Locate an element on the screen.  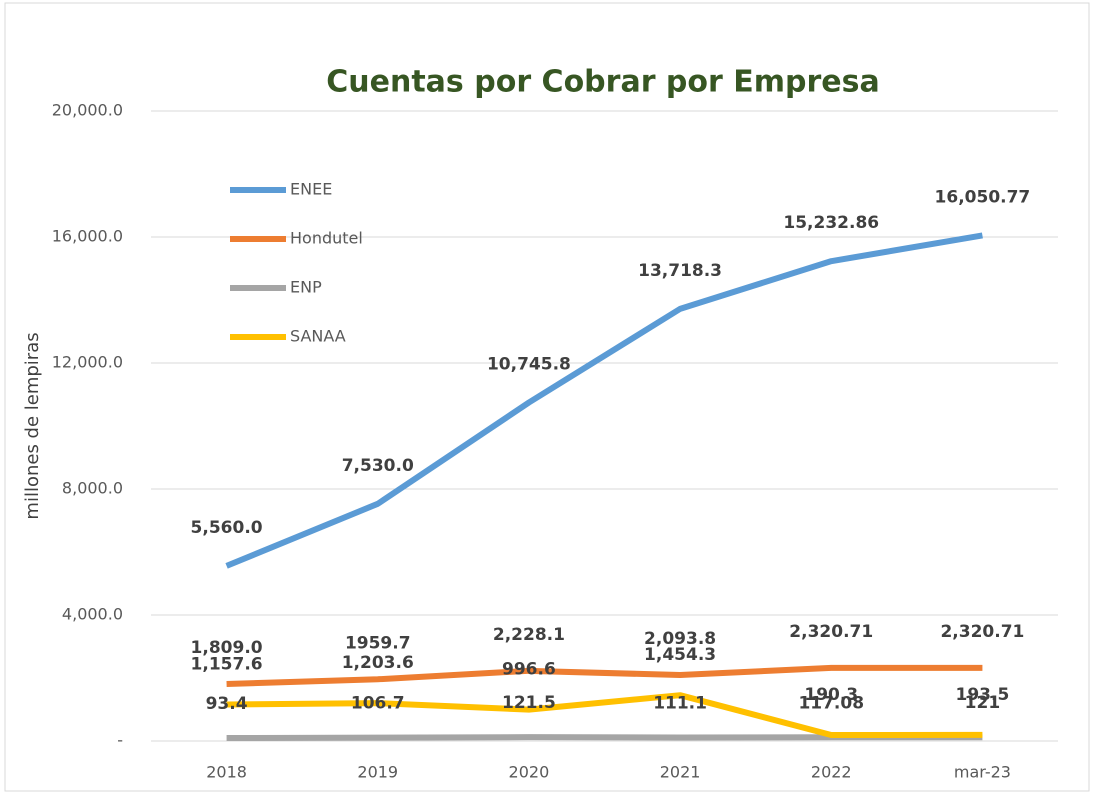
x-tick-label: 2018 is located at coordinates (226, 772).